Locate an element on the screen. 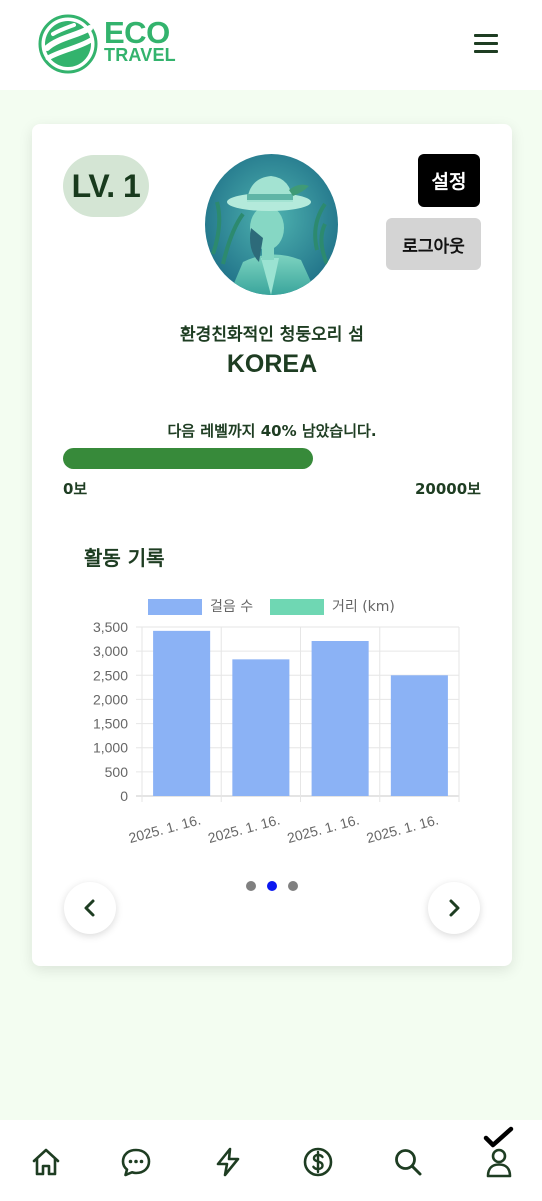  level-badge: LV. 1 is located at coordinates (106, 186).